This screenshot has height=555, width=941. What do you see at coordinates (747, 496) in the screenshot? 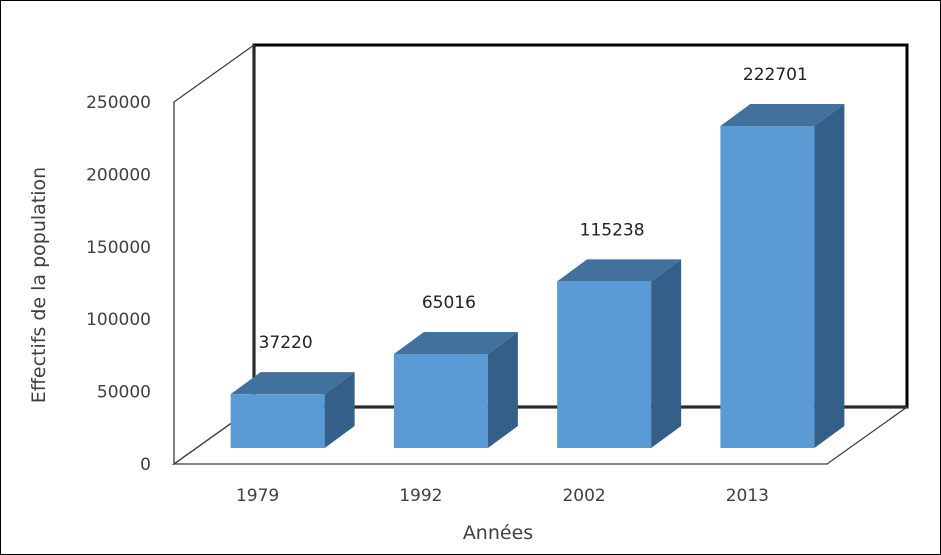
I see `x-tick-label: 2013` at bounding box center [747, 496].